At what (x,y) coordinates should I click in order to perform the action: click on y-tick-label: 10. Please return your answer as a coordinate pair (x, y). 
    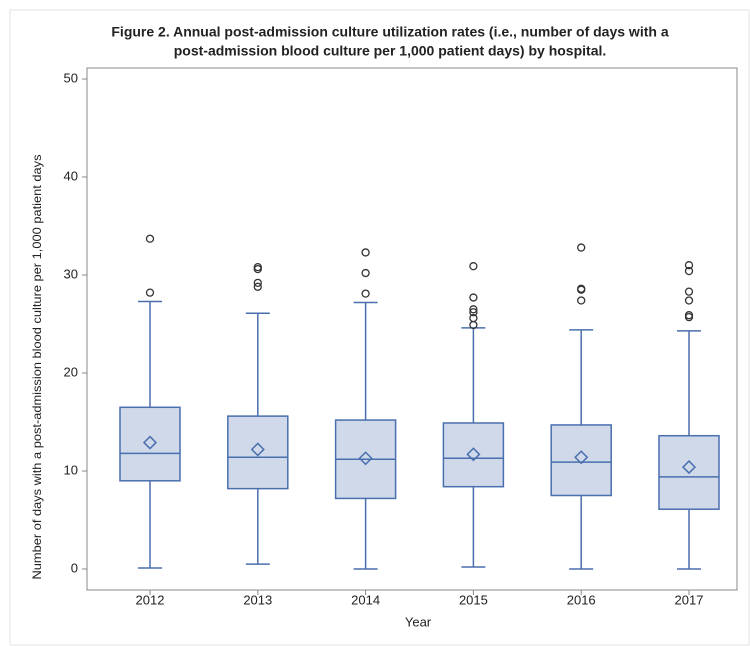
    Looking at the image, I should click on (71, 469).